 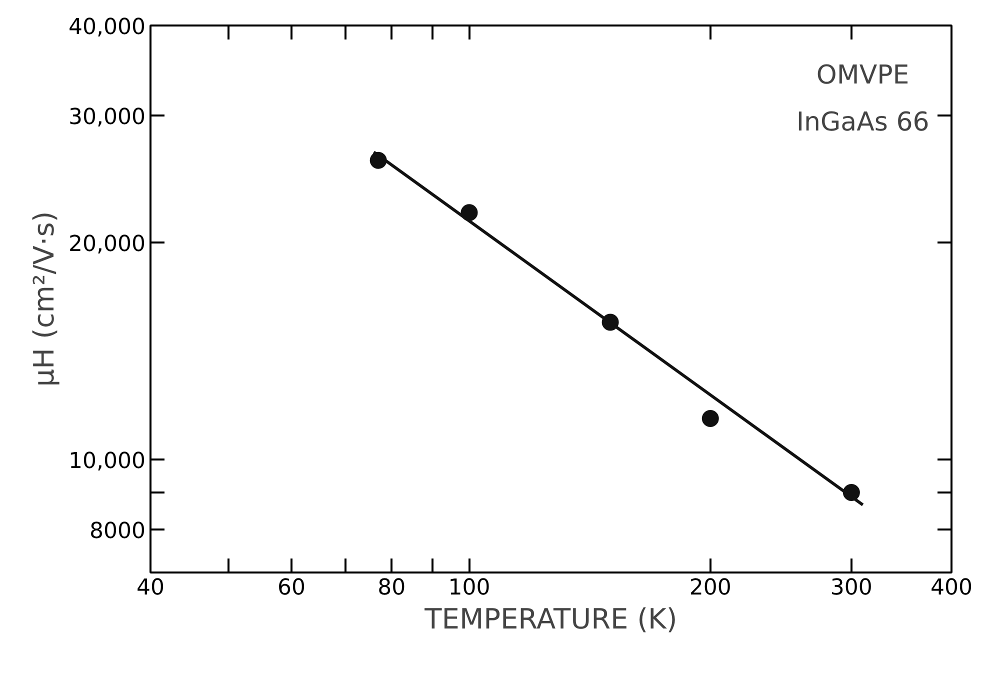 What do you see at coordinates (107, 461) in the screenshot?
I see `y-tick-label: 10,000` at bounding box center [107, 461].